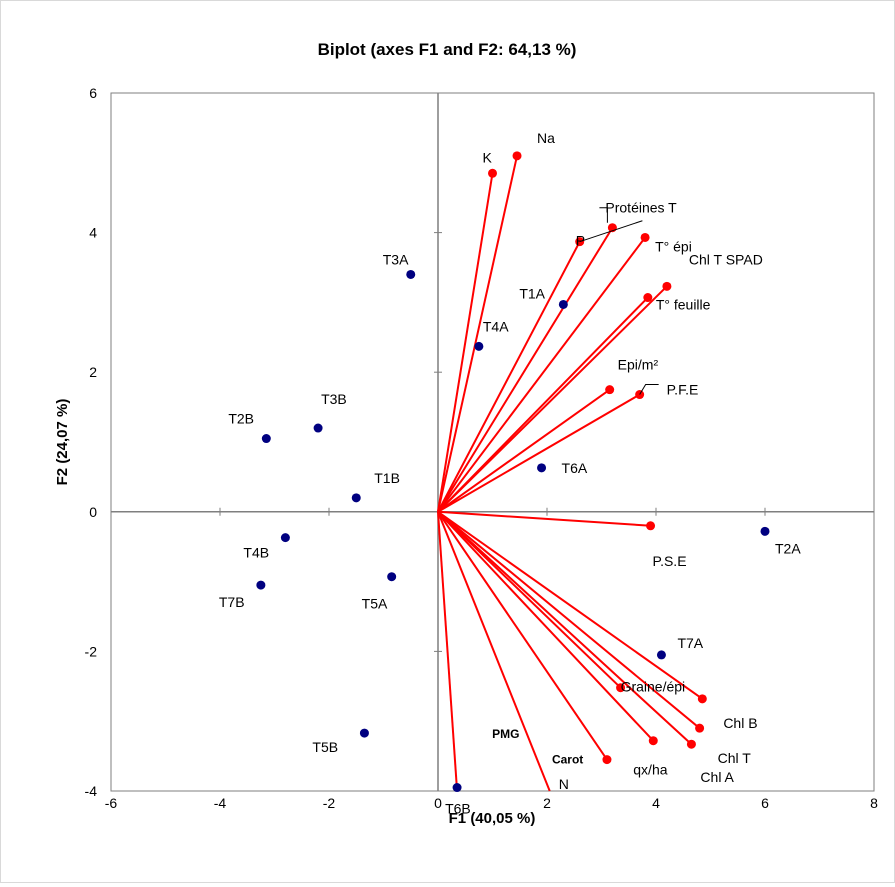  Describe the element at coordinates (621, 688) in the screenshot. I see `vector-point-graine-epi` at that location.